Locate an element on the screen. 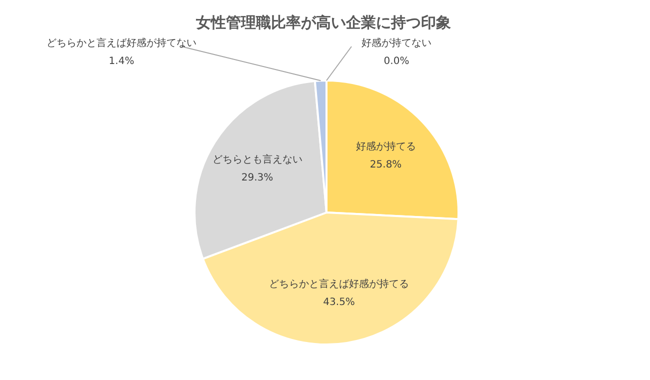 Image resolution: width=650 pixels, height=380 pixels. slice-label: どちらかと言えば好感が持てる is located at coordinates (339, 284).